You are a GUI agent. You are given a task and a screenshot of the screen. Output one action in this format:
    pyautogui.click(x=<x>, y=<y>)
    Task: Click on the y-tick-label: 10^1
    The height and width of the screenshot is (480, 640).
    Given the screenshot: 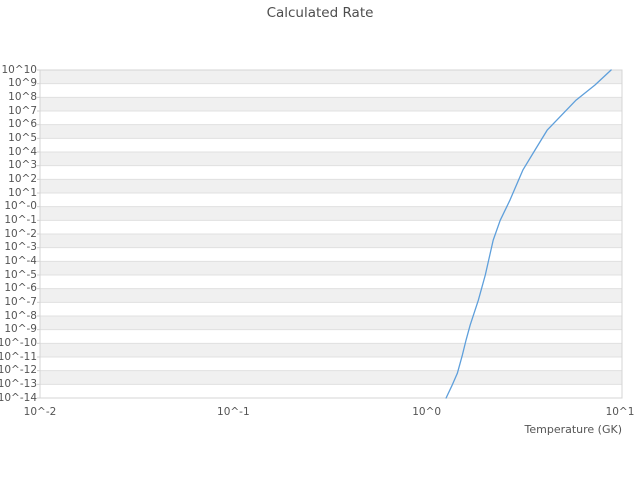 What is the action you would take?
    pyautogui.click(x=22, y=192)
    